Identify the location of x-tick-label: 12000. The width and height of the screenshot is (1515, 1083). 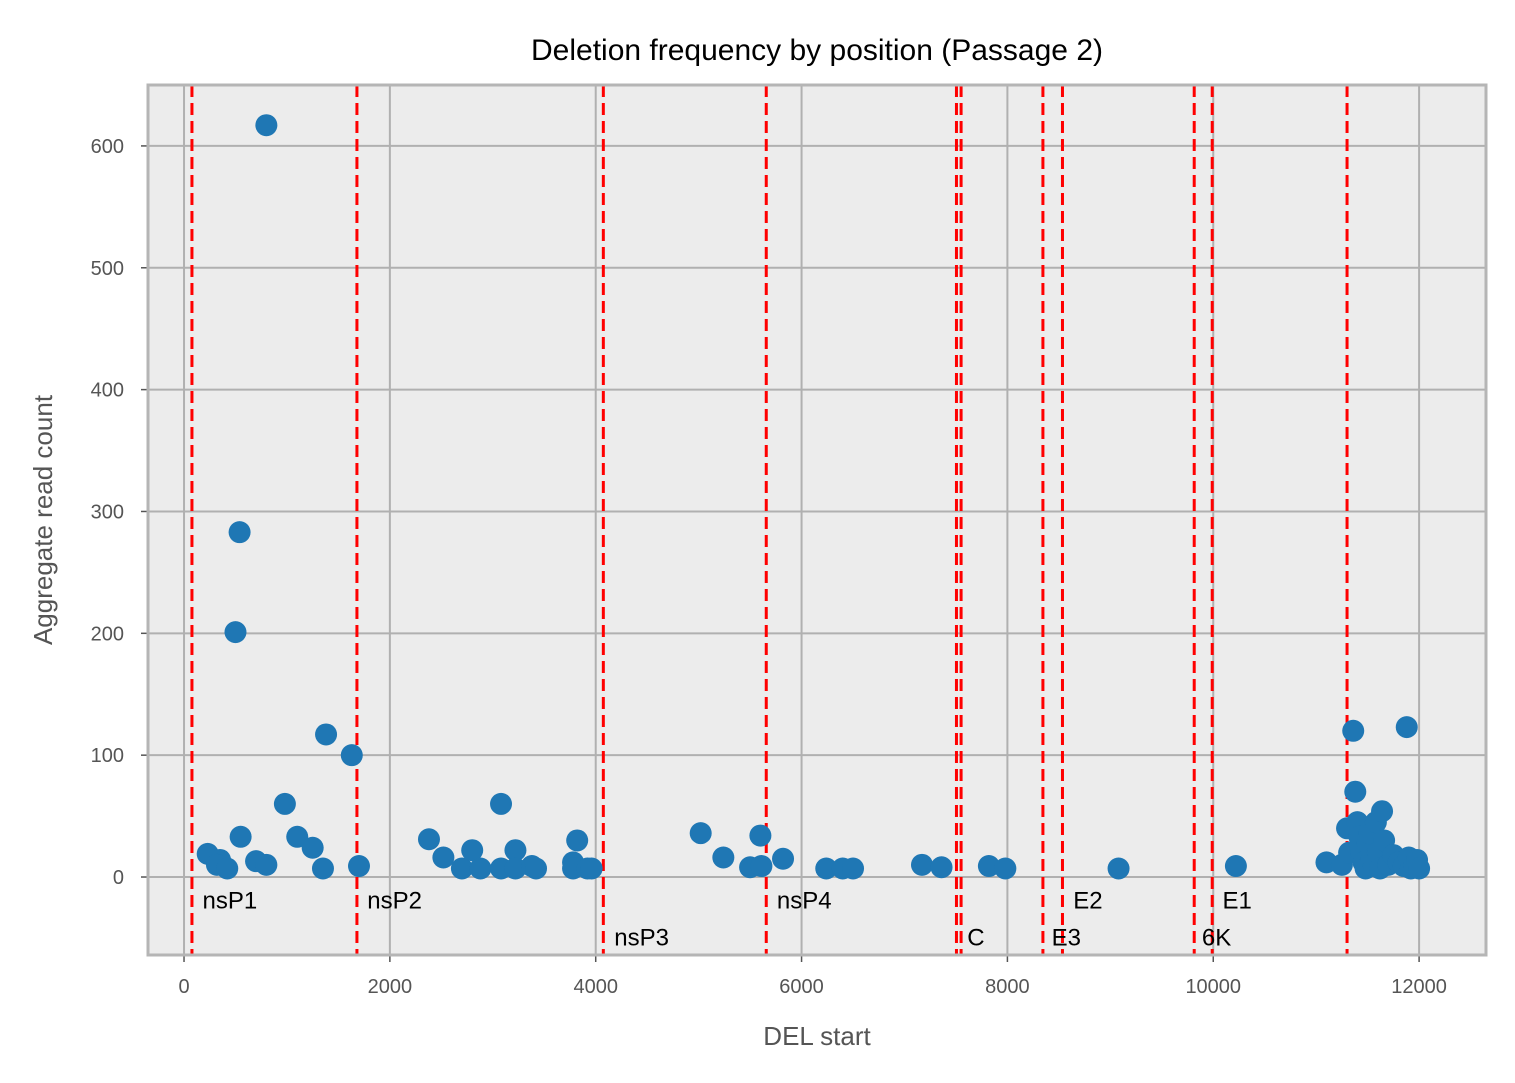
(1419, 987).